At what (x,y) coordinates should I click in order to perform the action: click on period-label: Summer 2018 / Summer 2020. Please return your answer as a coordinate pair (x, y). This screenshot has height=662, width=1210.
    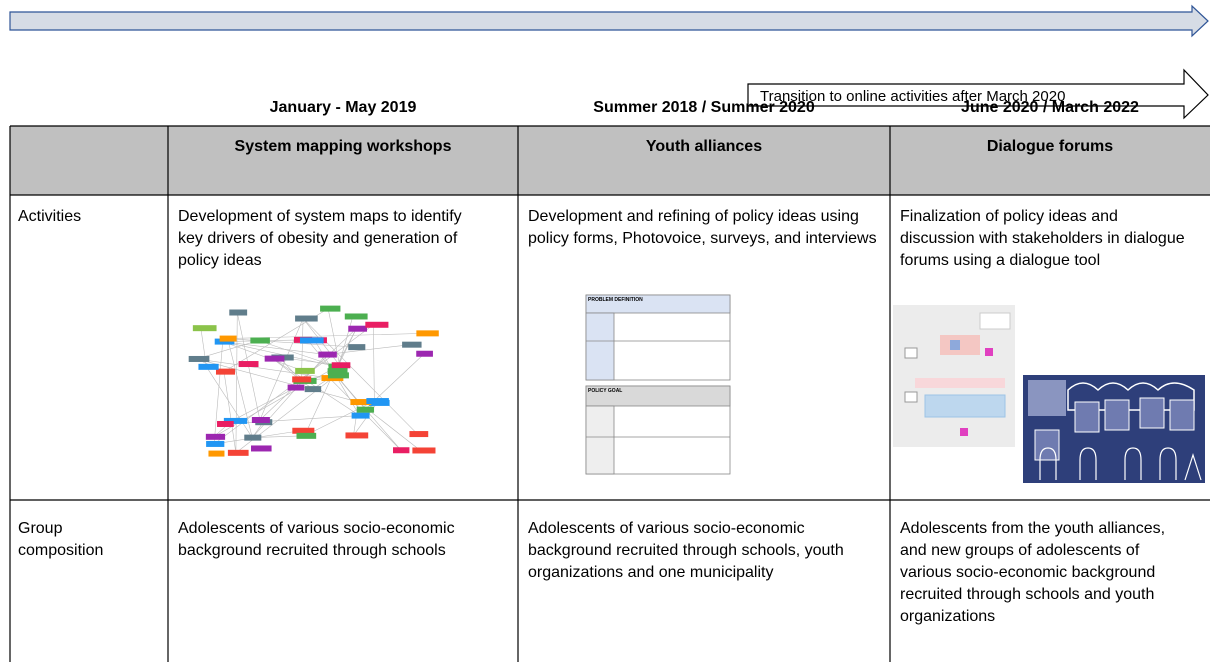
    Looking at the image, I should click on (704, 107).